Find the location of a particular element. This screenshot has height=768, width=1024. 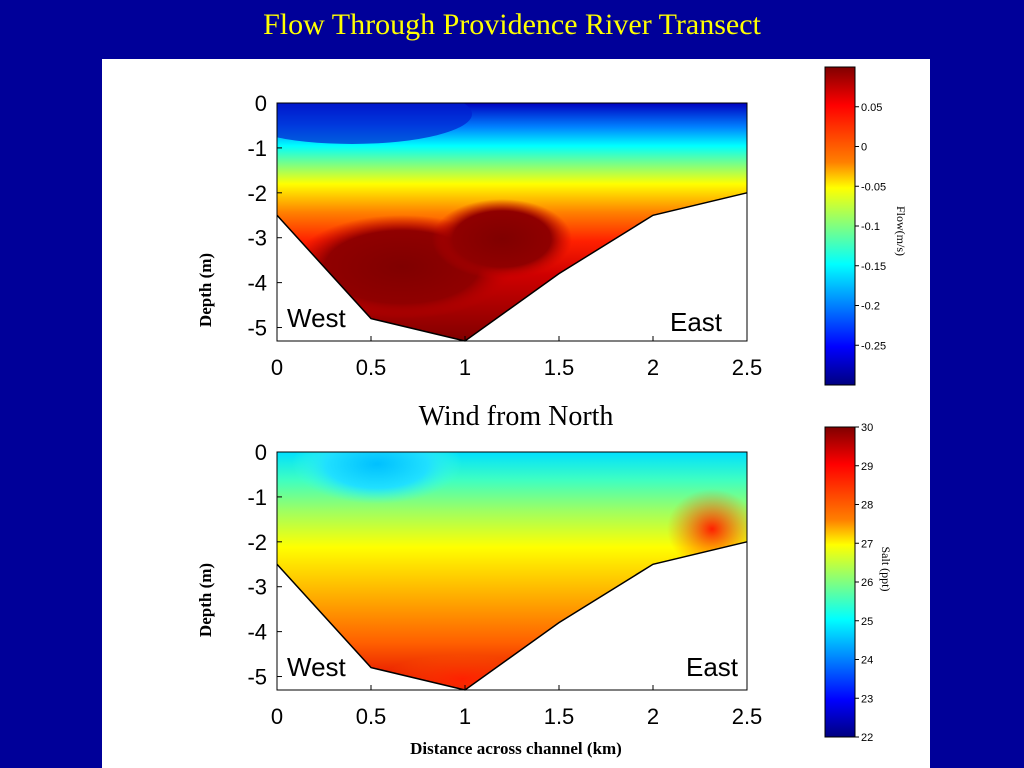

colorbar-tick-label: 24 is located at coordinates (867, 661).